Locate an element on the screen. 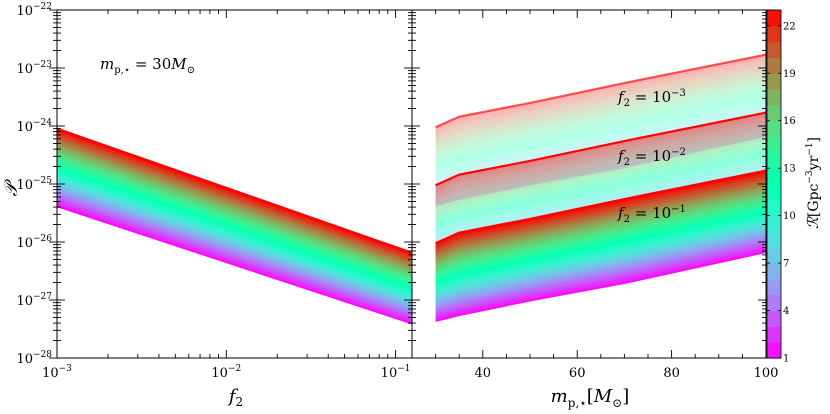  right-band-0-upper-edge is located at coordinates (600, 91).